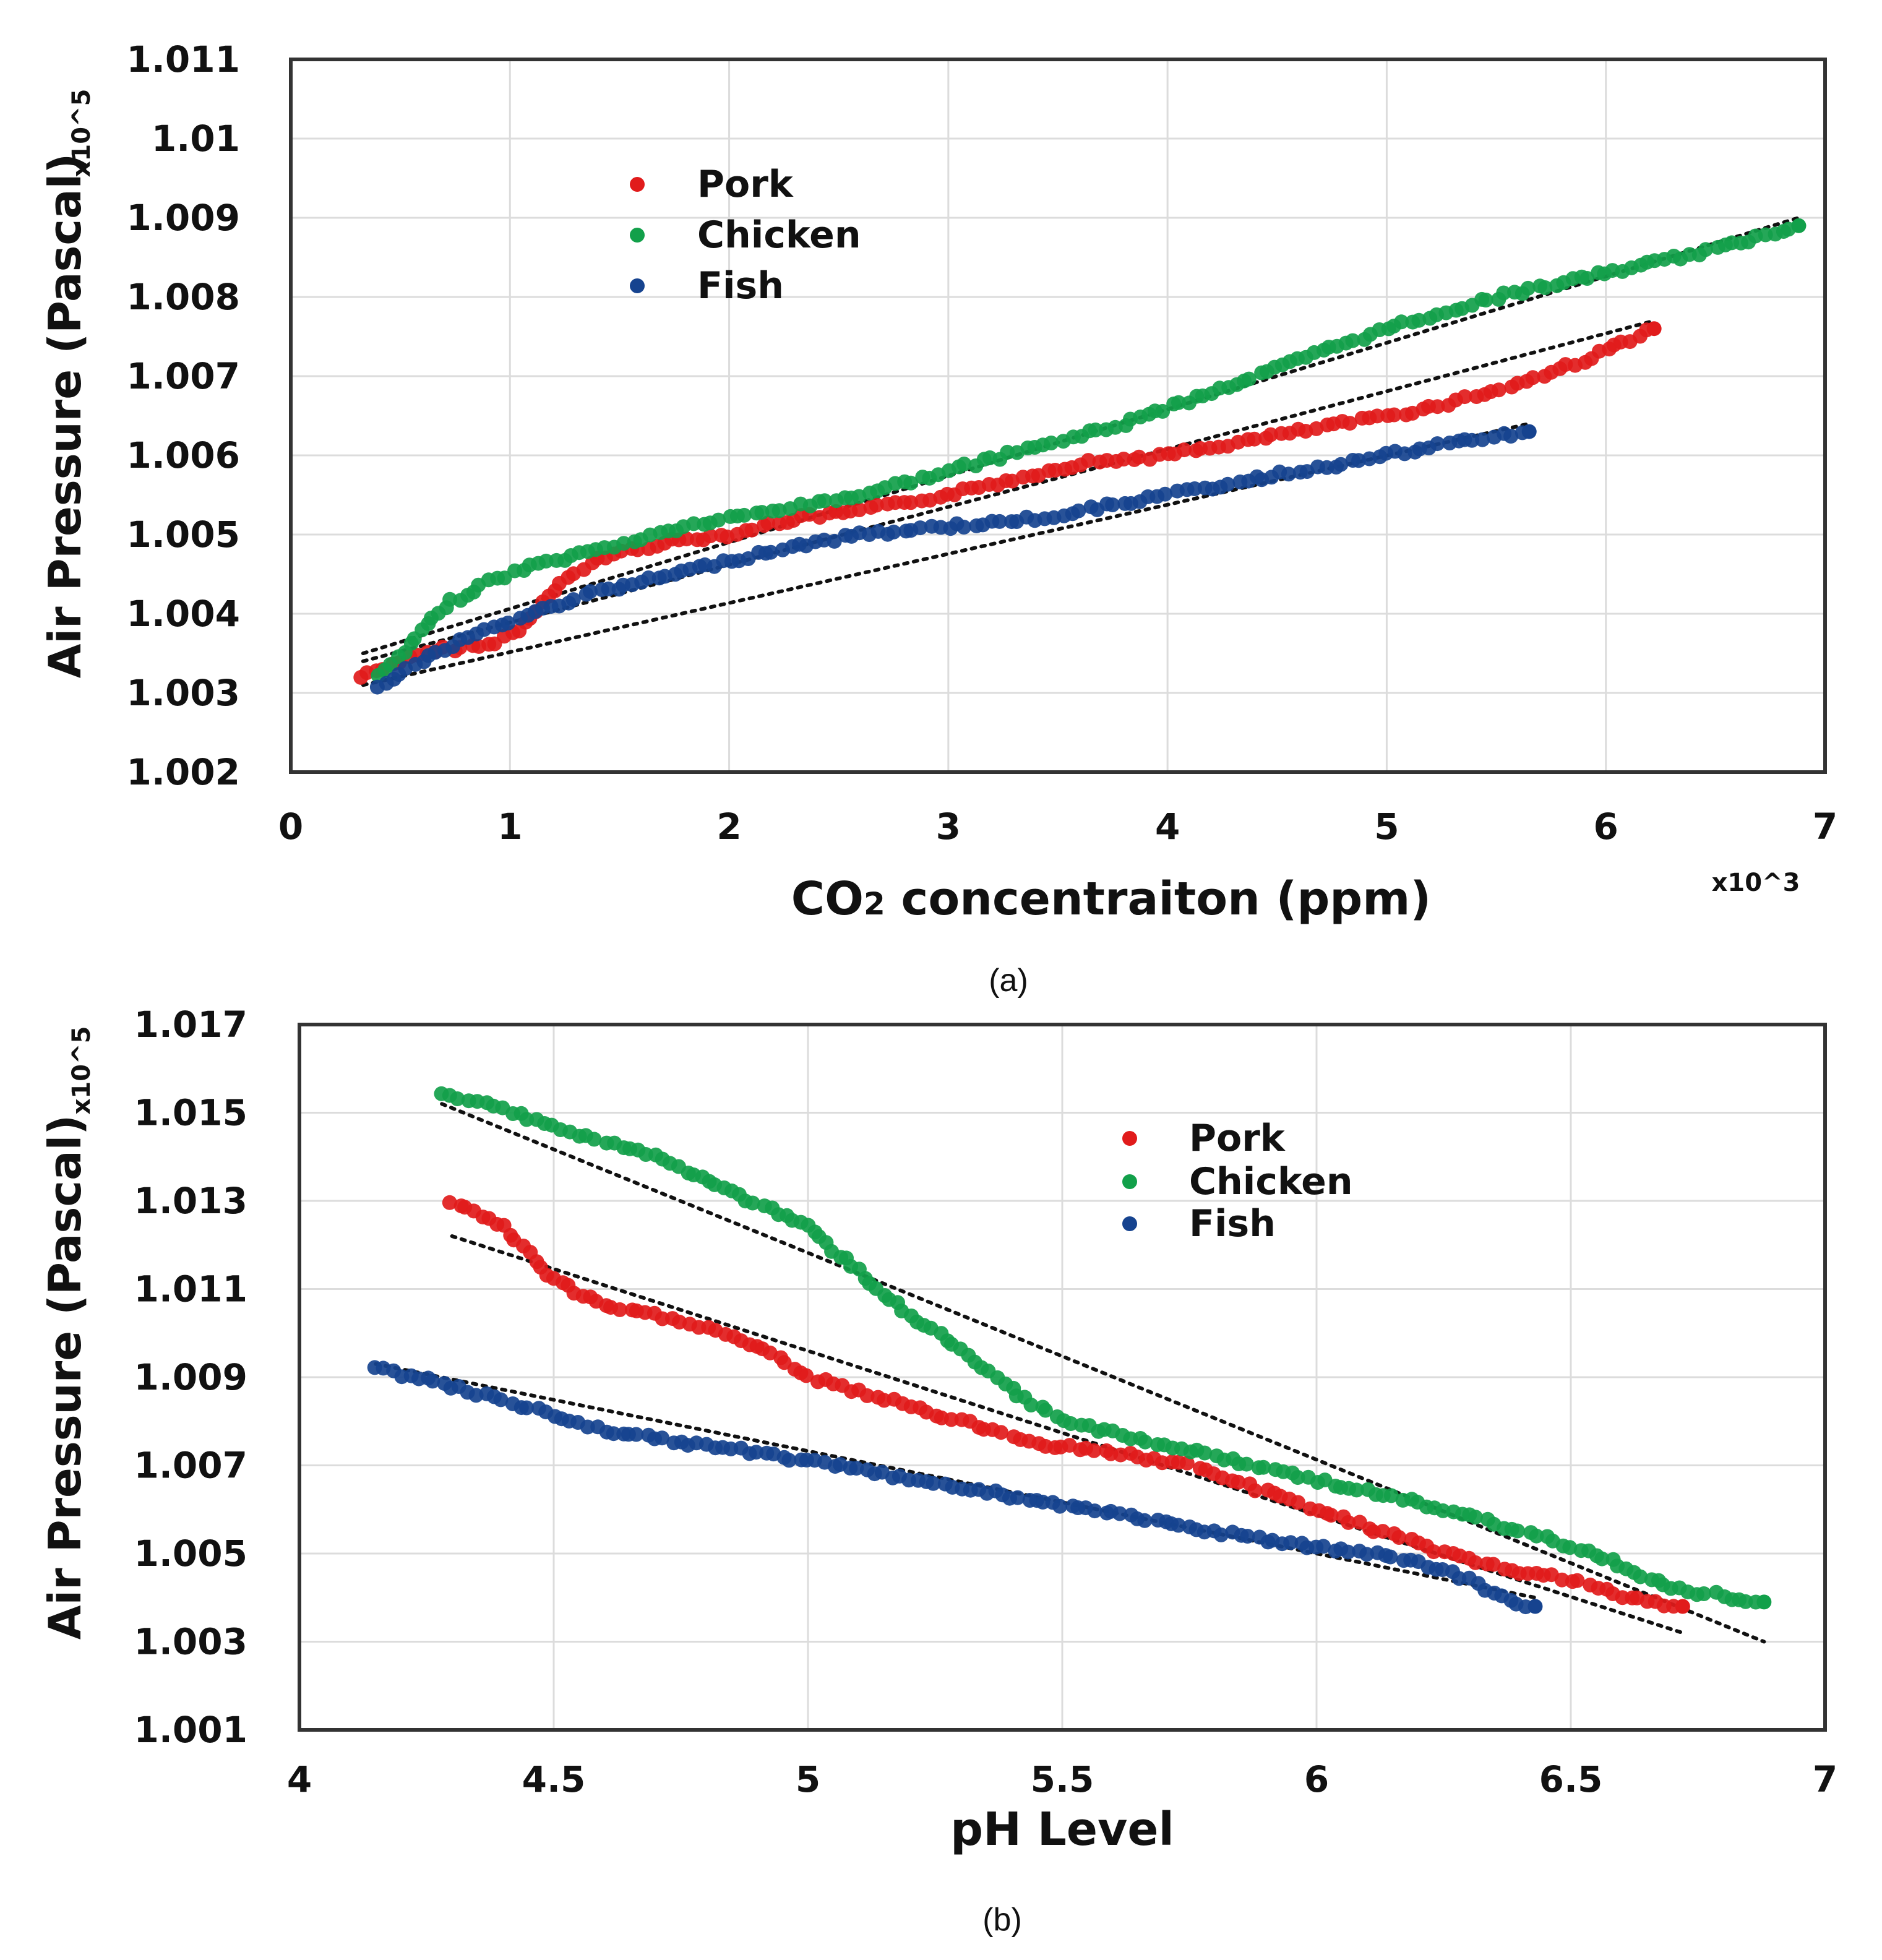  What do you see at coordinates (1756, 883) in the screenshot?
I see `panel-a-x-multiplier: x10^3` at bounding box center [1756, 883].